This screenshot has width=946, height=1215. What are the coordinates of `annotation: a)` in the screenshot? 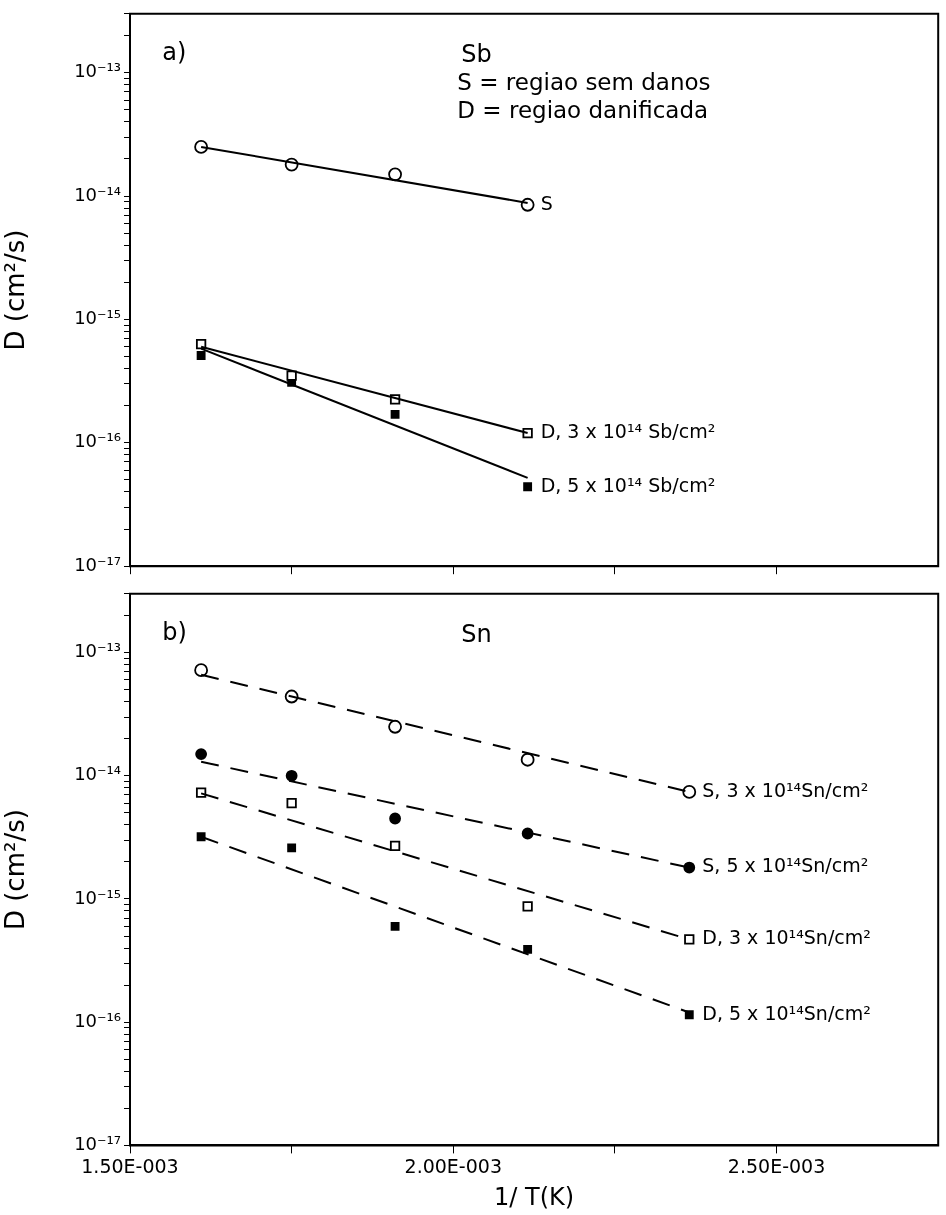 It's located at (174, 52).